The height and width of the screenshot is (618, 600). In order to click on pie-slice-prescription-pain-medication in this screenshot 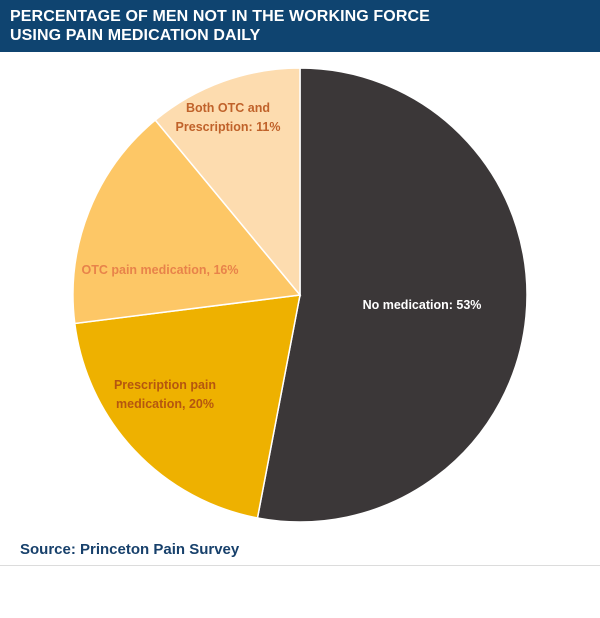, I will do `click(187, 406)`.